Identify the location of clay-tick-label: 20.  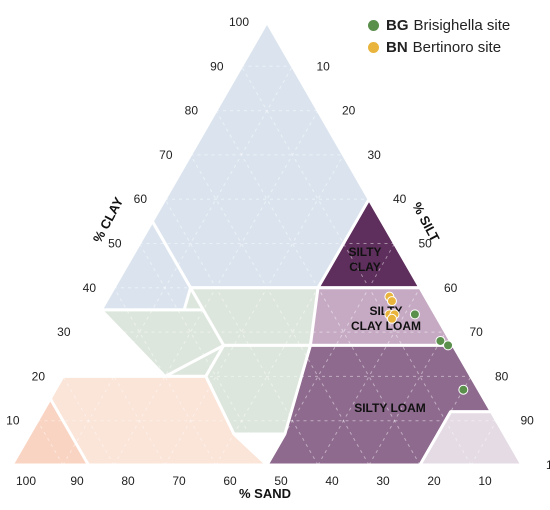
(39, 376).